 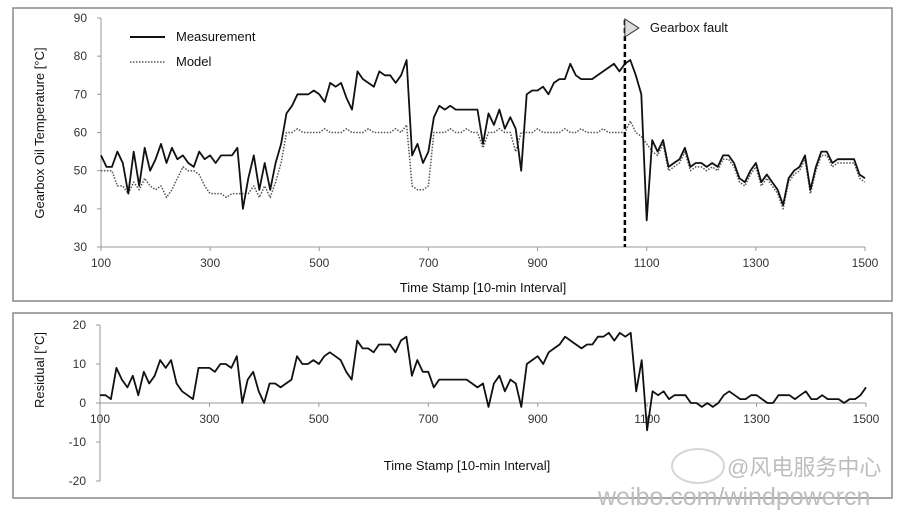 I want to click on y-tick-label: 20, so click(x=80, y=325).